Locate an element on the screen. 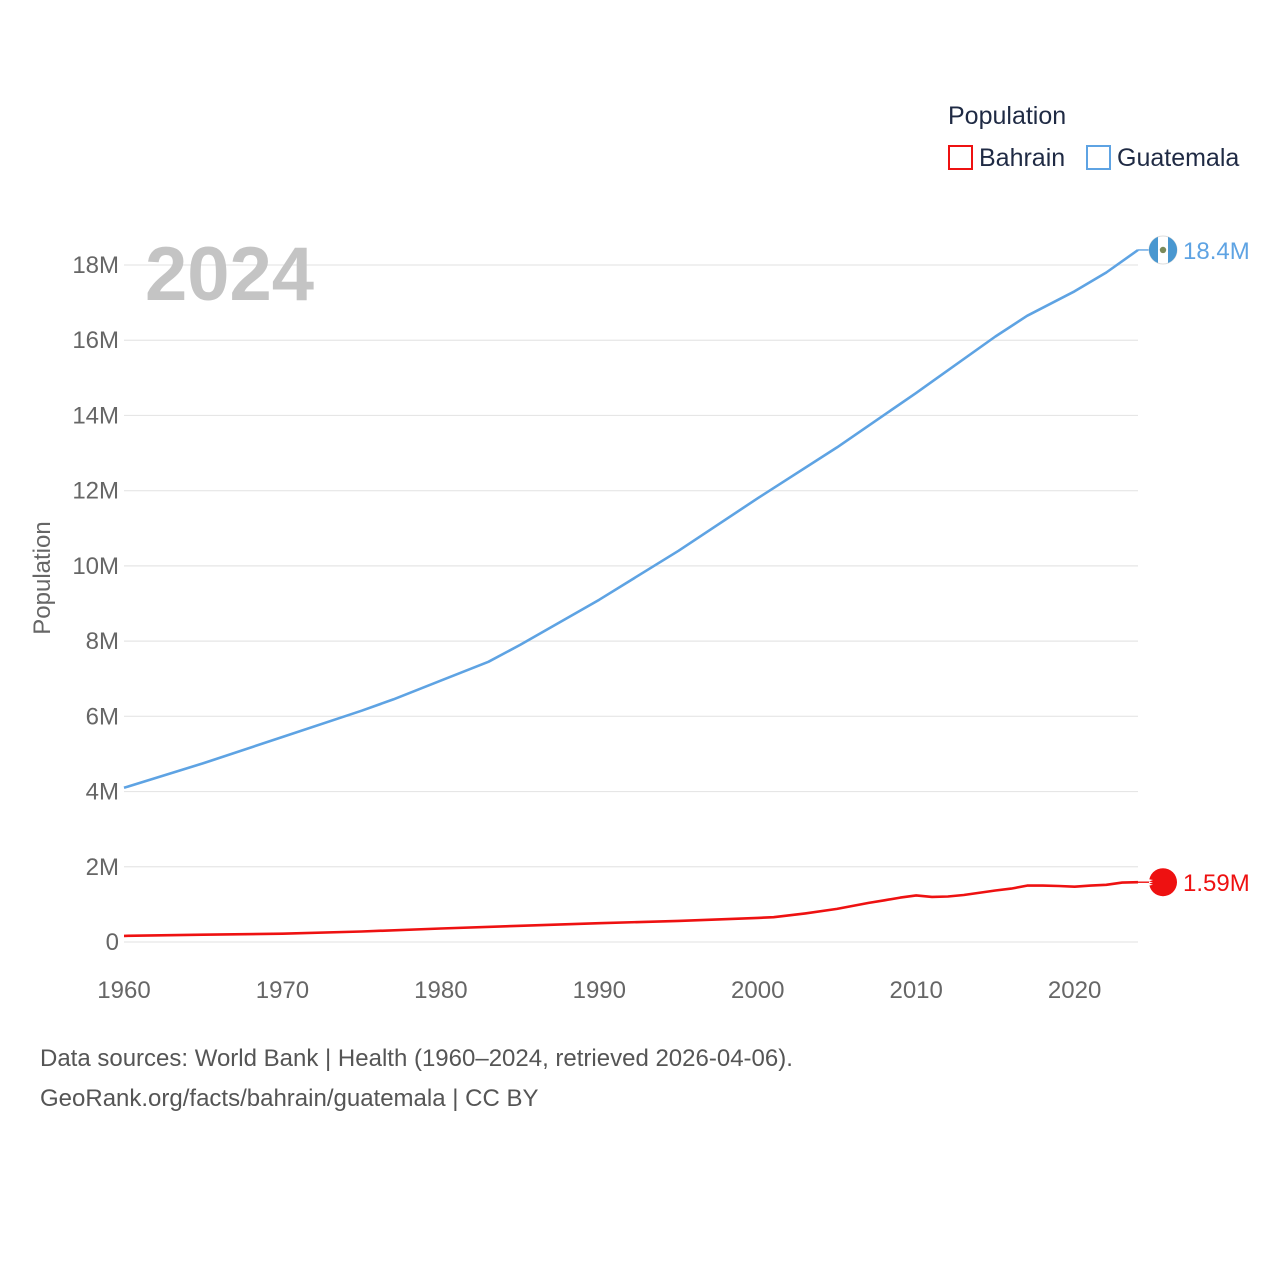  y-tick-label: 10M is located at coordinates (95, 566).